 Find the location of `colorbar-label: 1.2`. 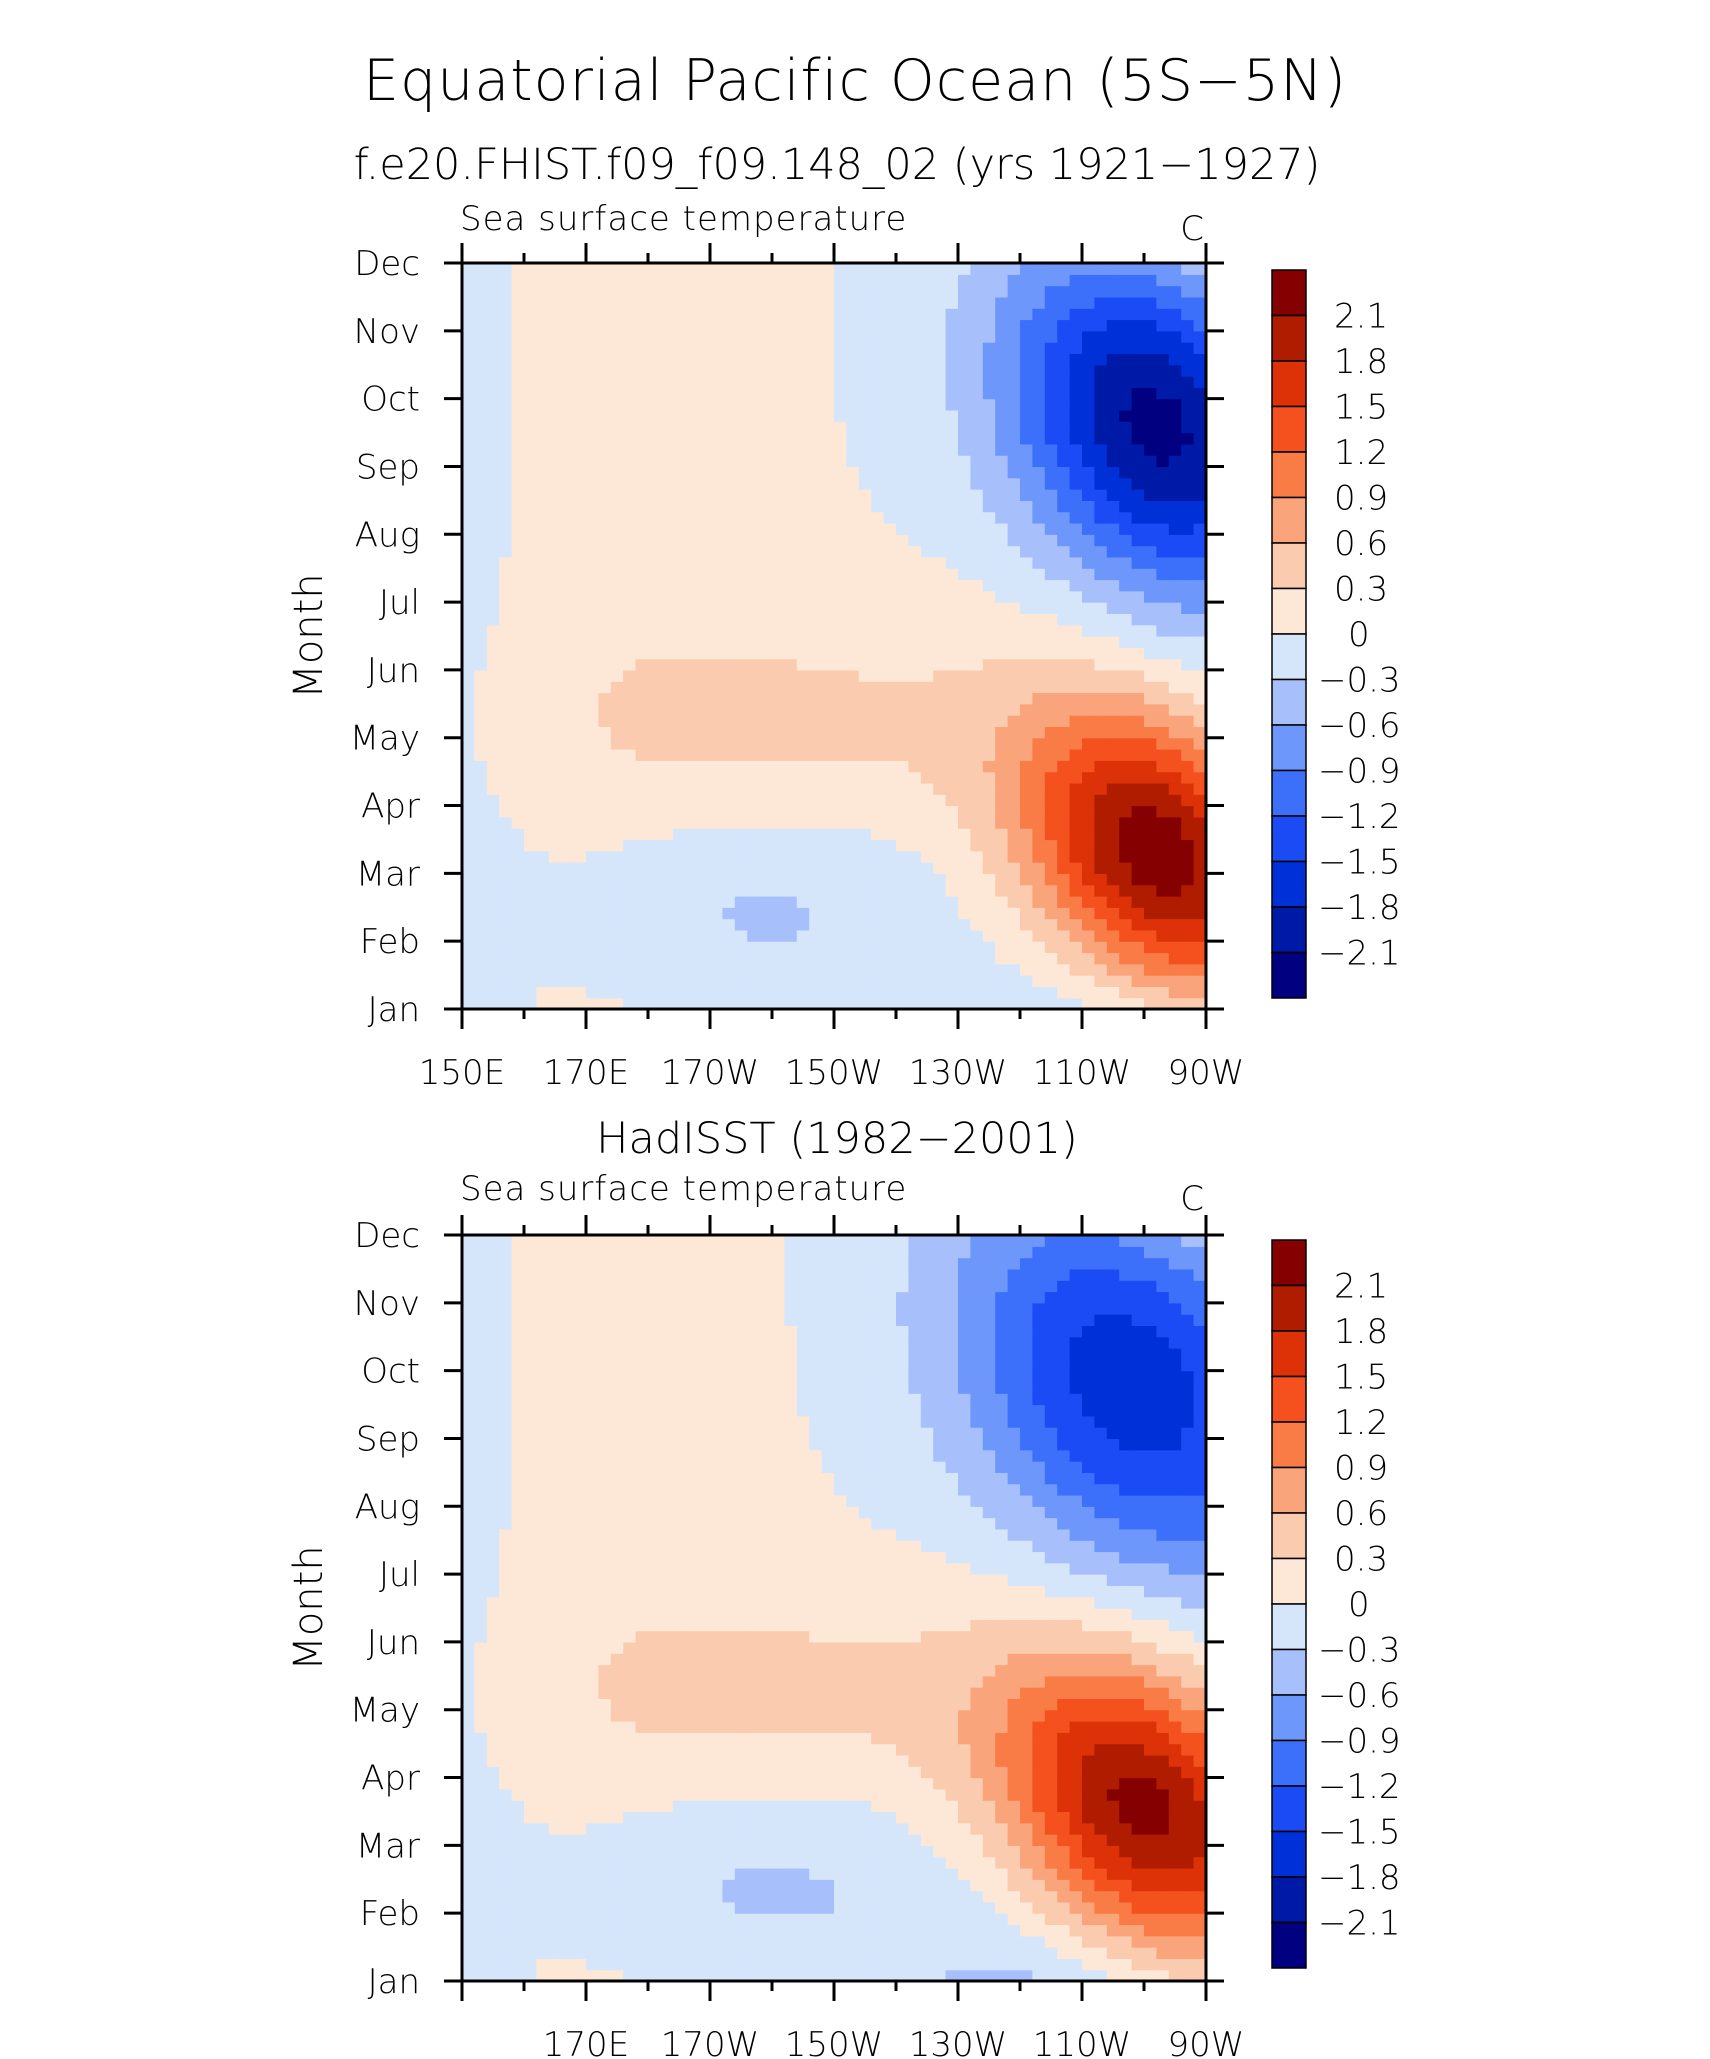

colorbar-label: 1.2 is located at coordinates (1361, 453).